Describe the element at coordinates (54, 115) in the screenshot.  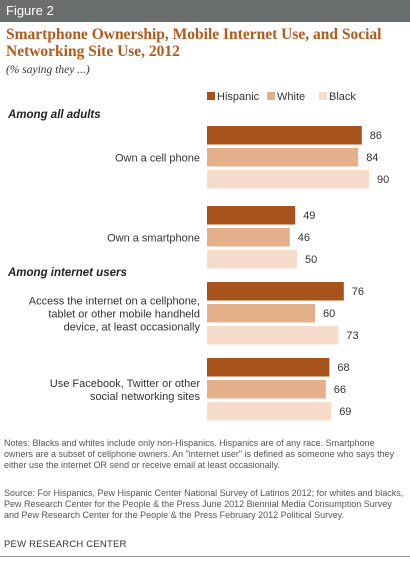
I see `section-heading: Among all adults` at that location.